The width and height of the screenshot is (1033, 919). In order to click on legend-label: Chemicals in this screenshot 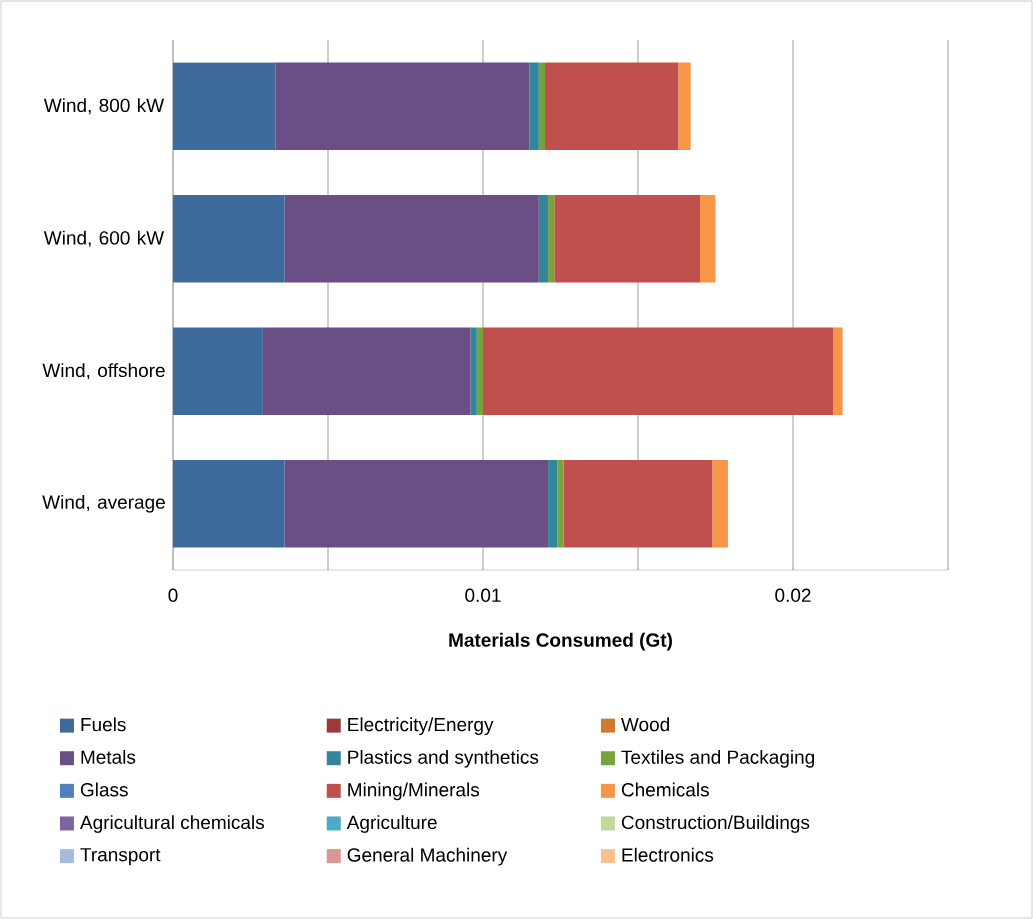, I will do `click(665, 789)`.